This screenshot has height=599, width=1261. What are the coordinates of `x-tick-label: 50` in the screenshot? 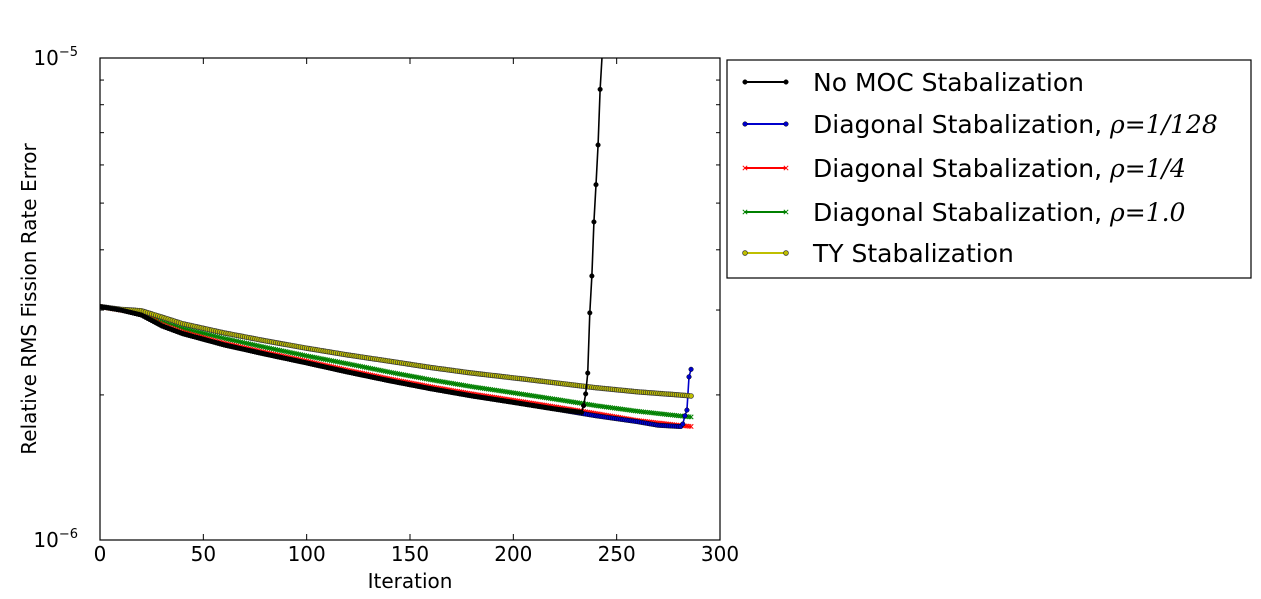 It's located at (203, 554).